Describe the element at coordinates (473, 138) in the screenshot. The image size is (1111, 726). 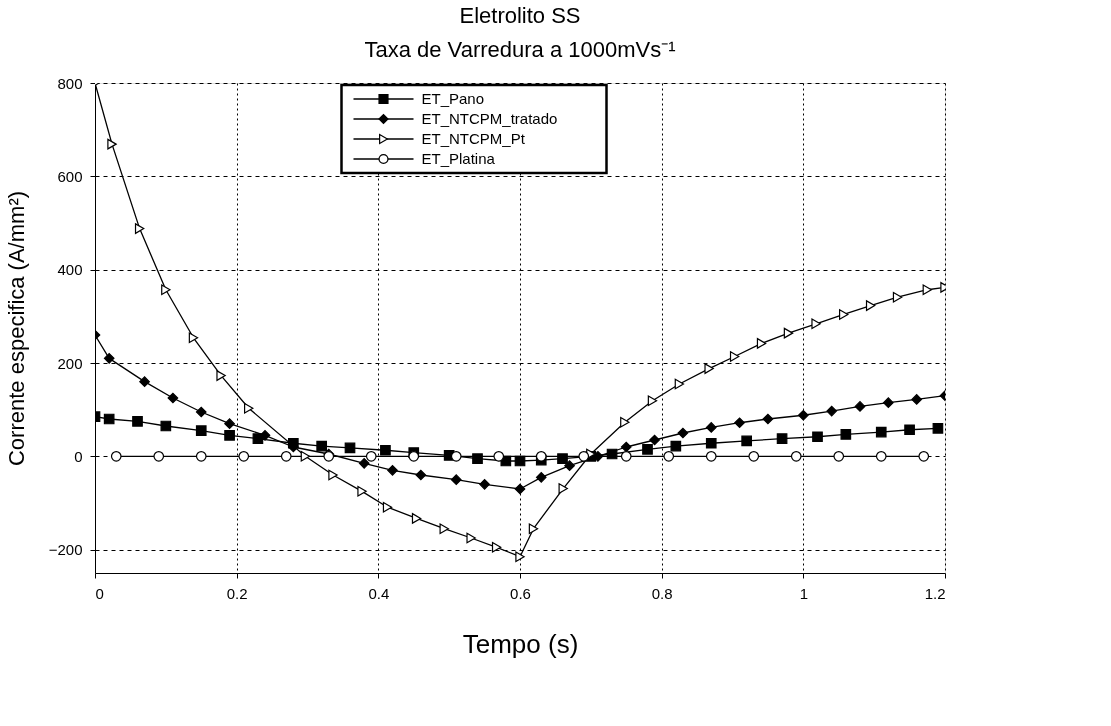
I see `legend-label: ET_NTCPM_Pt` at that location.